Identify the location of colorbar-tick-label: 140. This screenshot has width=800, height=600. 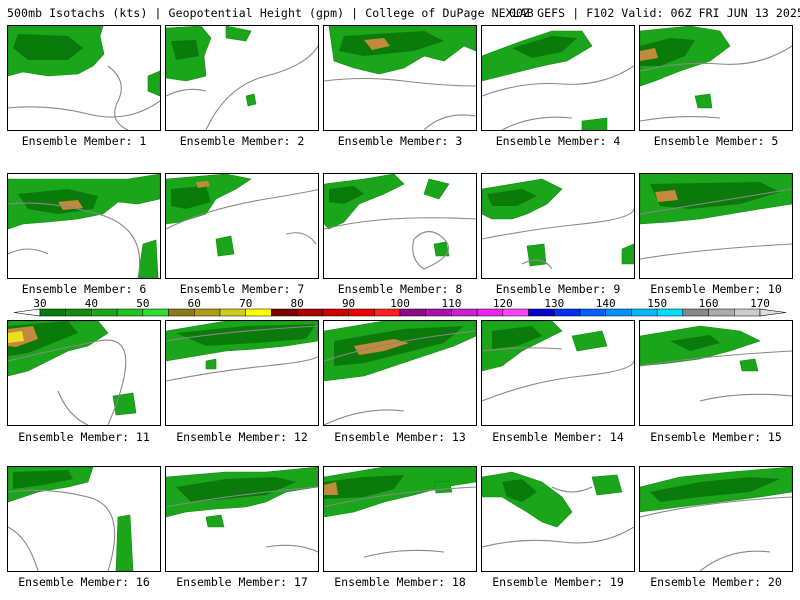
(605, 303).